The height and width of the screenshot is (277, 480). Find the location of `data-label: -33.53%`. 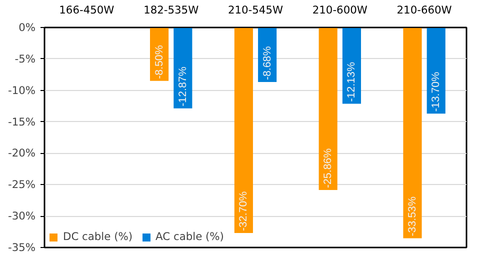

data-label: -33.53% is located at coordinates (412, 216).